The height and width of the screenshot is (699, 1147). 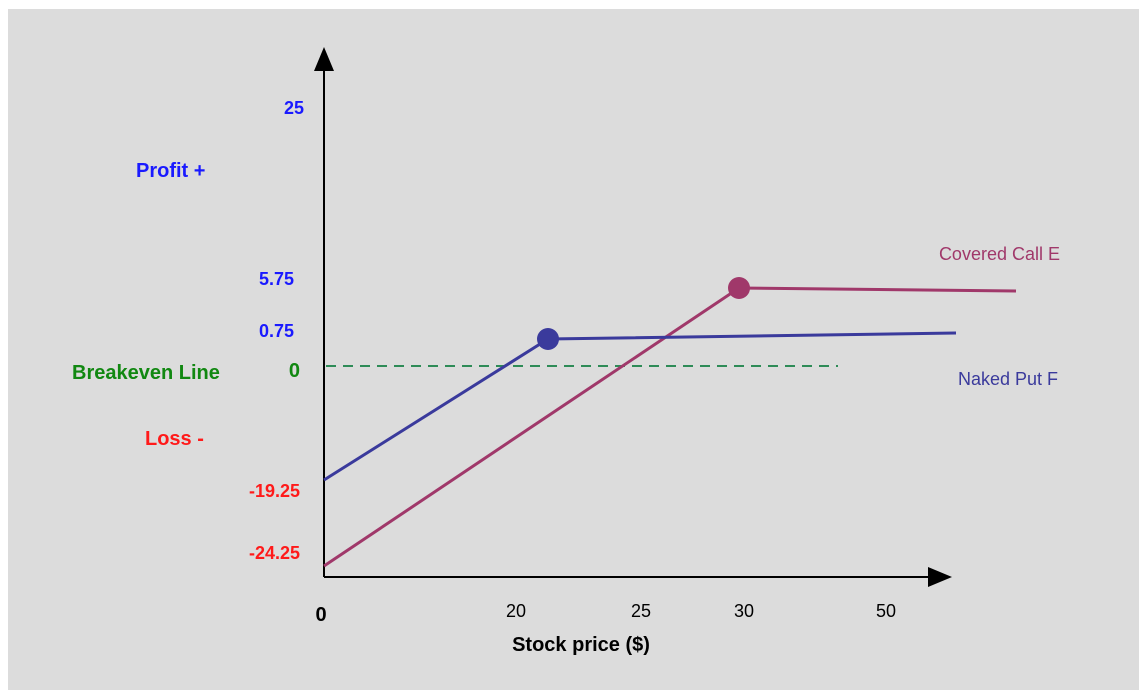 What do you see at coordinates (886, 611) in the screenshot?
I see `x-tick-label: 50` at bounding box center [886, 611].